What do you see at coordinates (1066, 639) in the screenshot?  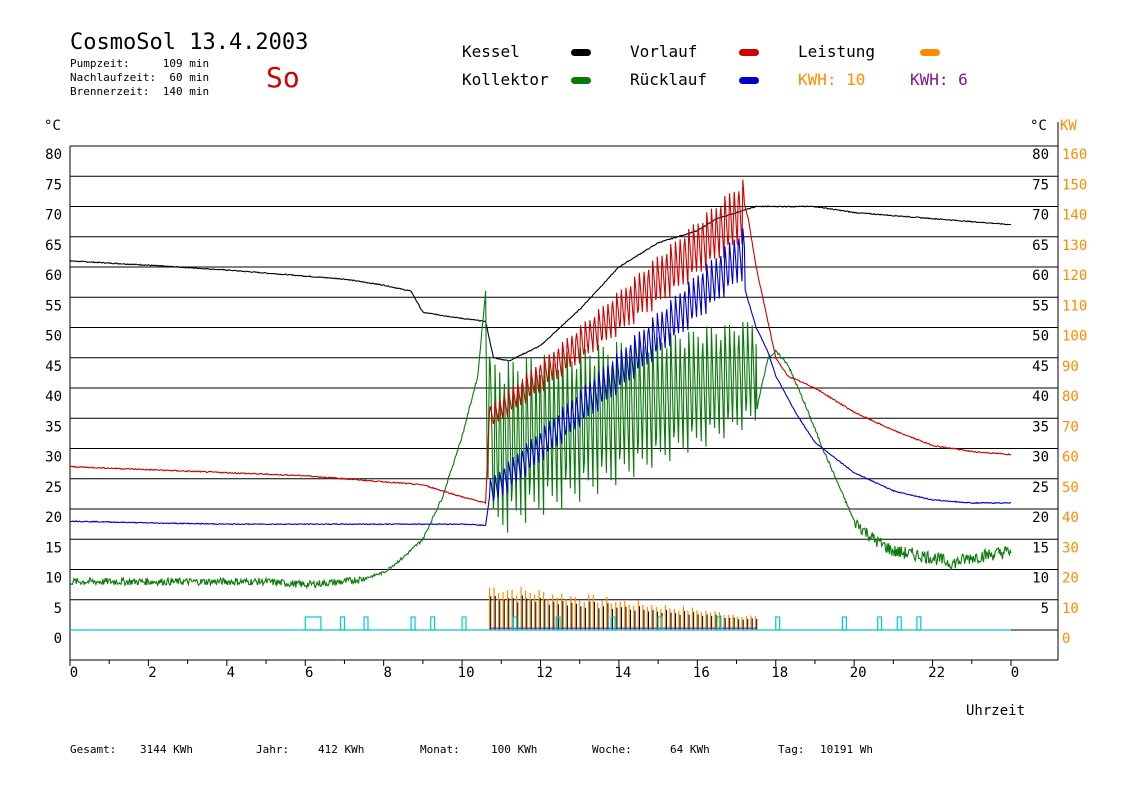 I see `y-tick-kw: 0` at bounding box center [1066, 639].